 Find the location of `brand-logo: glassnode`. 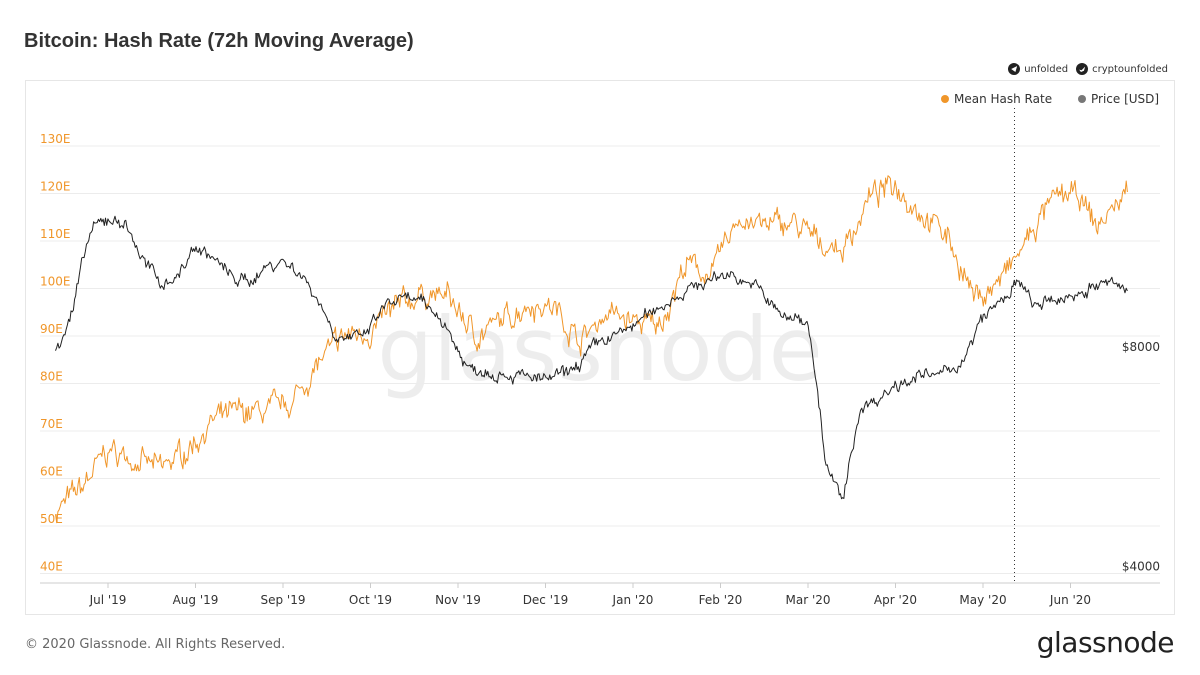

brand-logo: glassnode is located at coordinates (1105, 642).